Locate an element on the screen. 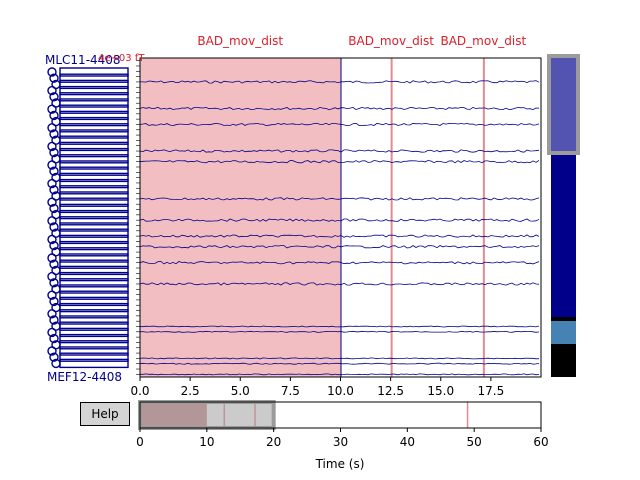 The width and height of the screenshot is (640, 480). overview-xlabel: Time (s) is located at coordinates (340, 464).